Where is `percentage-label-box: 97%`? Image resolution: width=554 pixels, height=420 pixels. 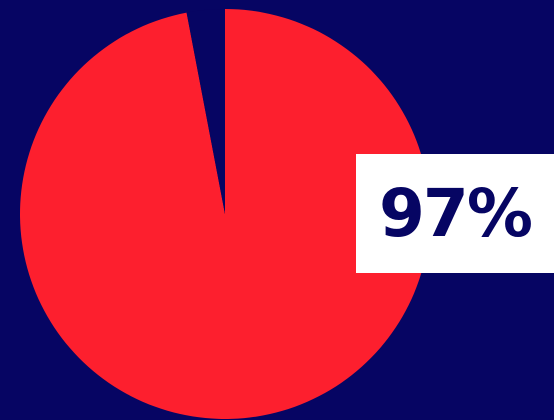 percentage-label-box: 97% is located at coordinates (455, 213).